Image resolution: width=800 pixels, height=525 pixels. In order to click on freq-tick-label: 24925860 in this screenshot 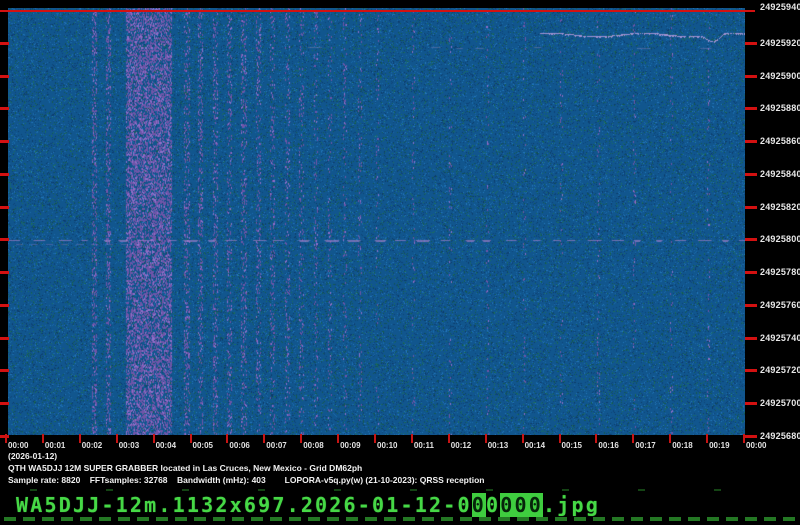, I will do `click(780, 141)`.